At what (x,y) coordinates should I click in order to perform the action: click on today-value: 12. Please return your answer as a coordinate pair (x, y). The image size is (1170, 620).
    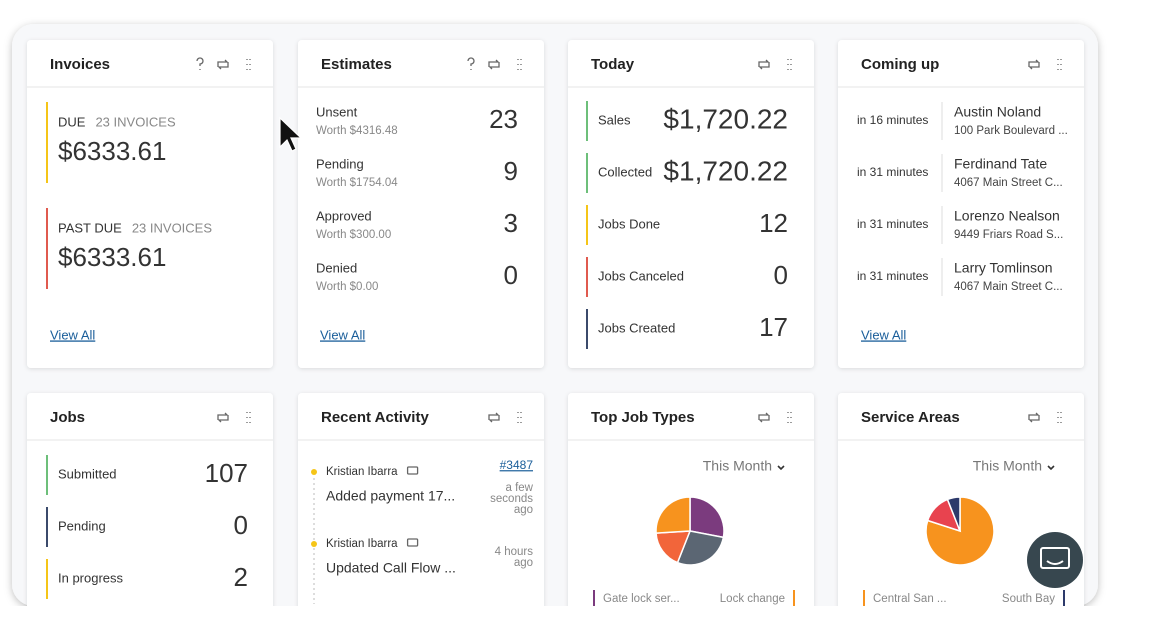
    Looking at the image, I should click on (773, 223).